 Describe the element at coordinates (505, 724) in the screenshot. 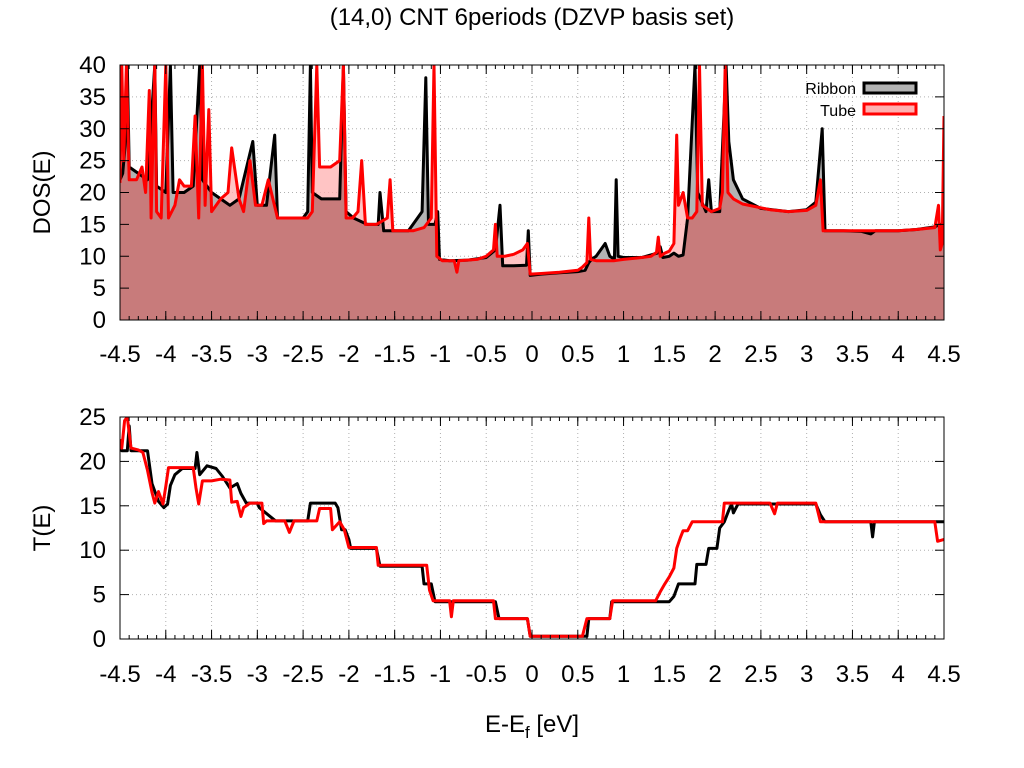

I see `x-axis-label-main: E-E` at that location.